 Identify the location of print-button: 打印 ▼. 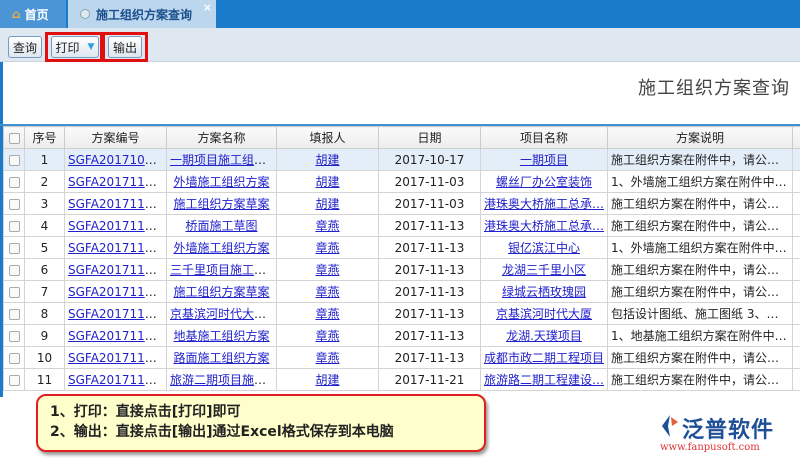
(75, 47).